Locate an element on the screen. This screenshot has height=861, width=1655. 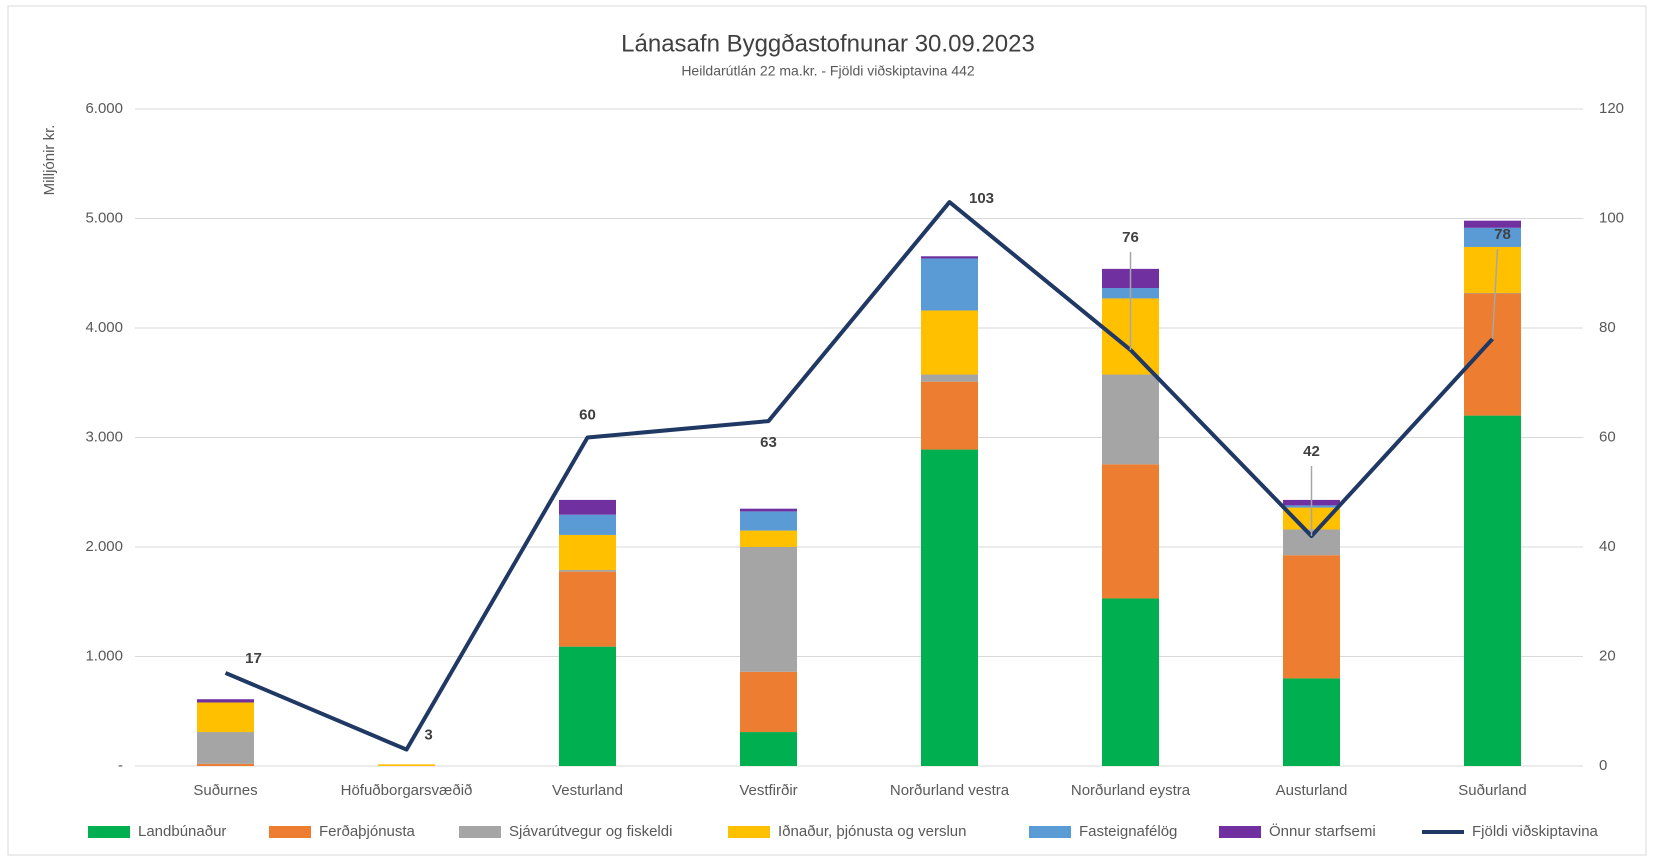
y-tick-label: 6.000 is located at coordinates (104, 108).